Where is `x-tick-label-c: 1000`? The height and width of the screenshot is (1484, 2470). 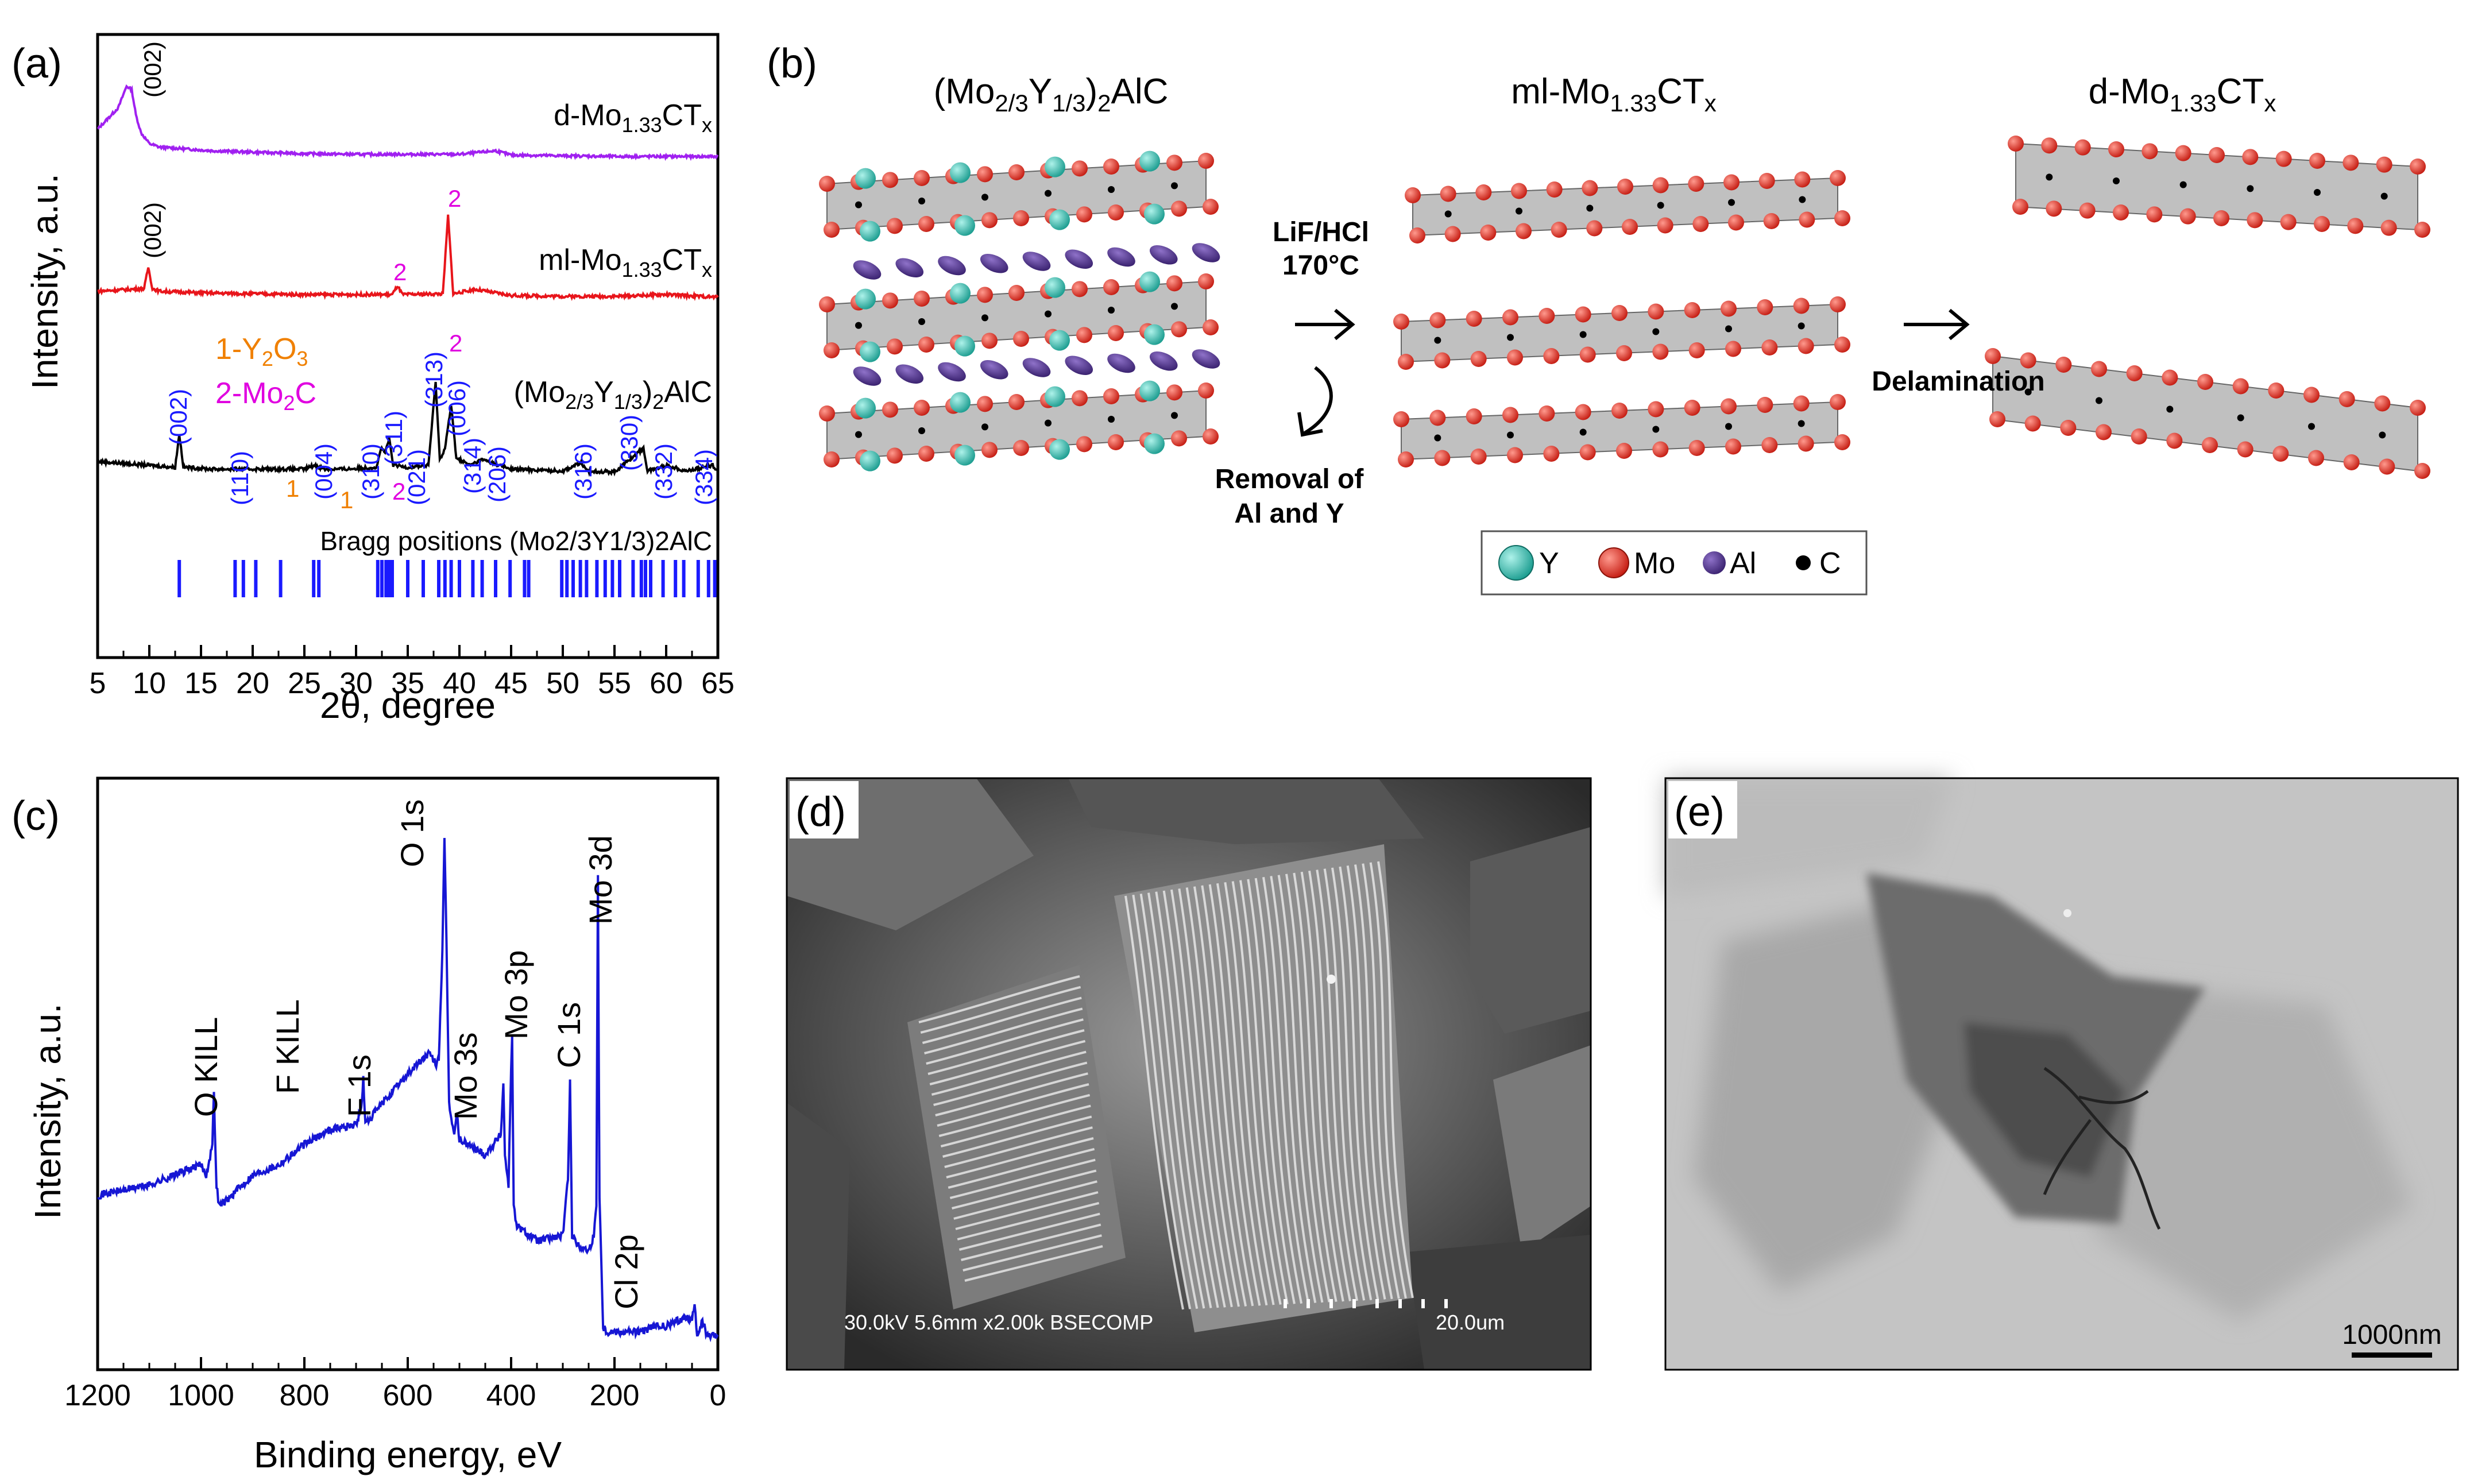 x-tick-label-c: 1000 is located at coordinates (201, 1395).